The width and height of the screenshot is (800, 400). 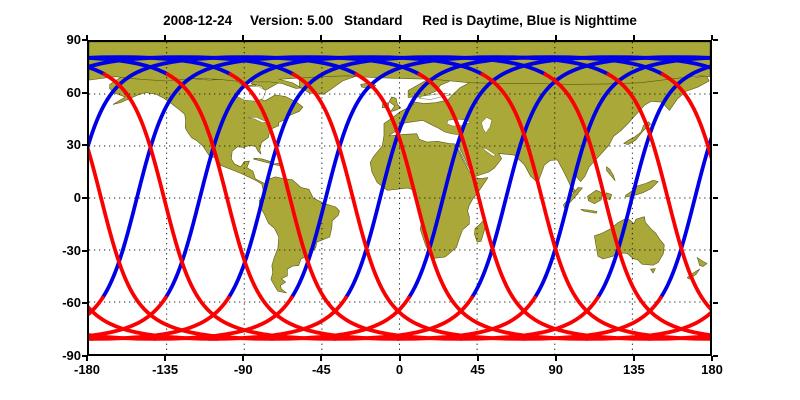 I want to click on y-tick-label: 0, so click(x=77, y=197).